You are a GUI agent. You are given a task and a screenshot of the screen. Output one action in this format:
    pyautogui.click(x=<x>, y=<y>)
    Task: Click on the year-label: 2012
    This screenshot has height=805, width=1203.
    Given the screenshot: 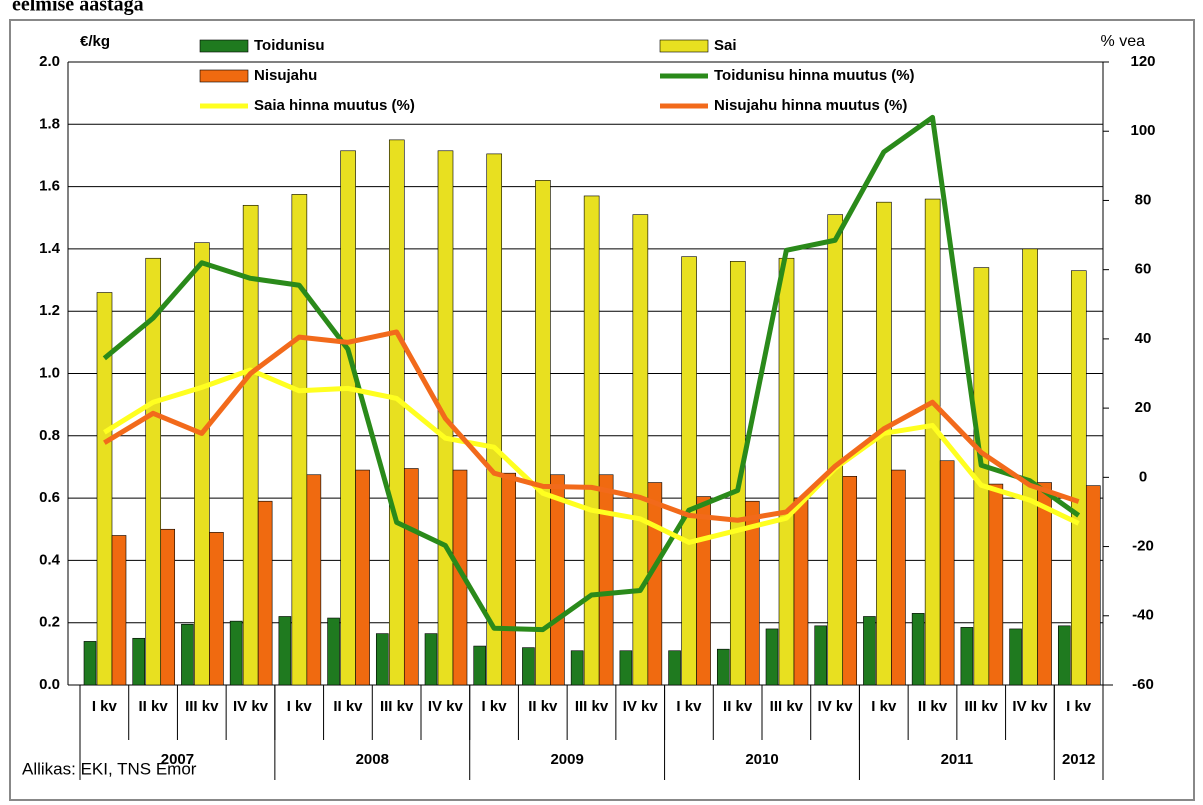 What is the action you would take?
    pyautogui.click(x=1078, y=759)
    